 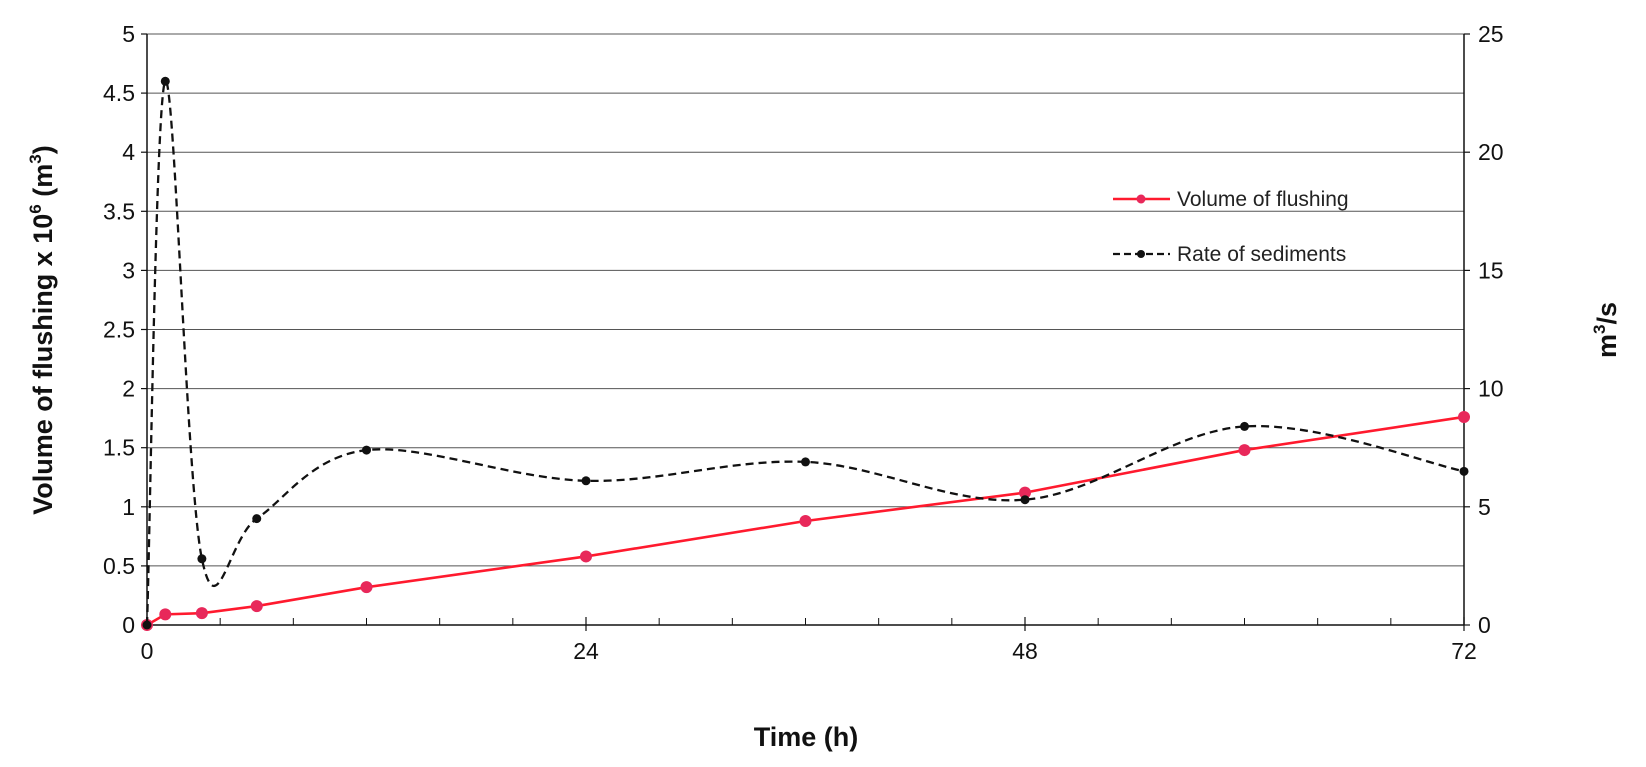 I want to click on y-left-tick-label: 4, so click(x=128, y=152).